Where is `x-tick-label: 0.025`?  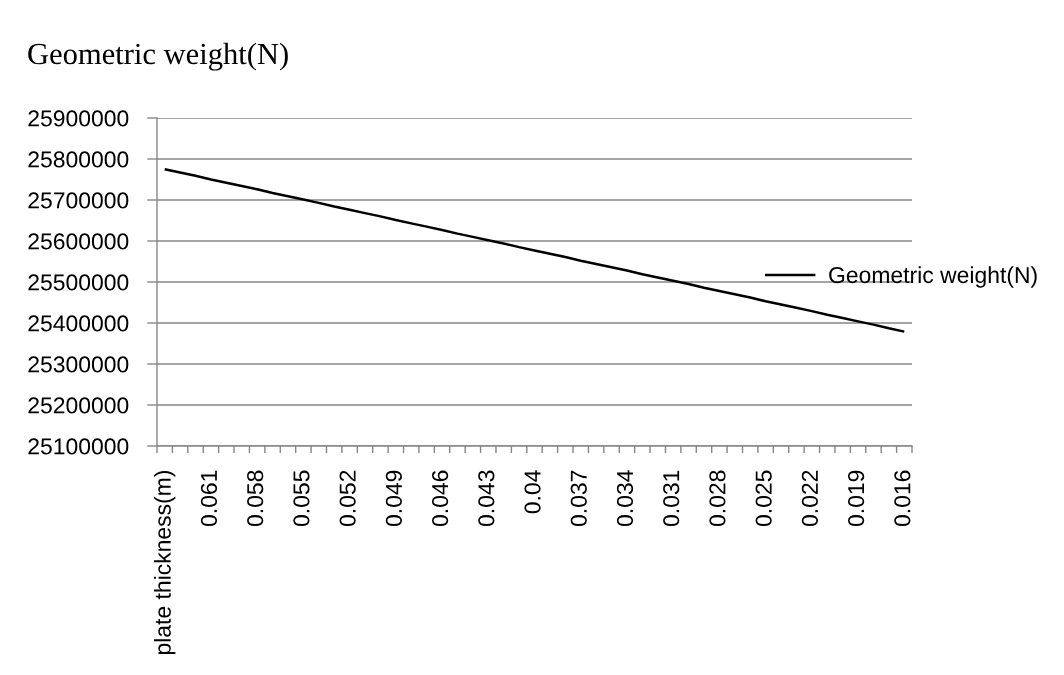 x-tick-label: 0.025 is located at coordinates (763, 498).